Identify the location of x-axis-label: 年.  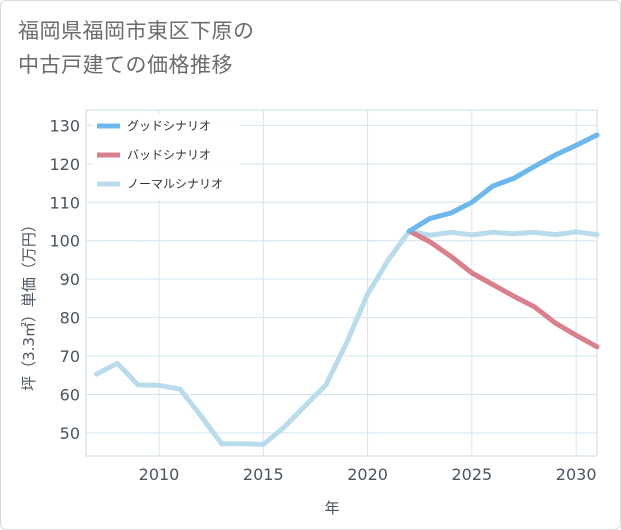
(331, 508).